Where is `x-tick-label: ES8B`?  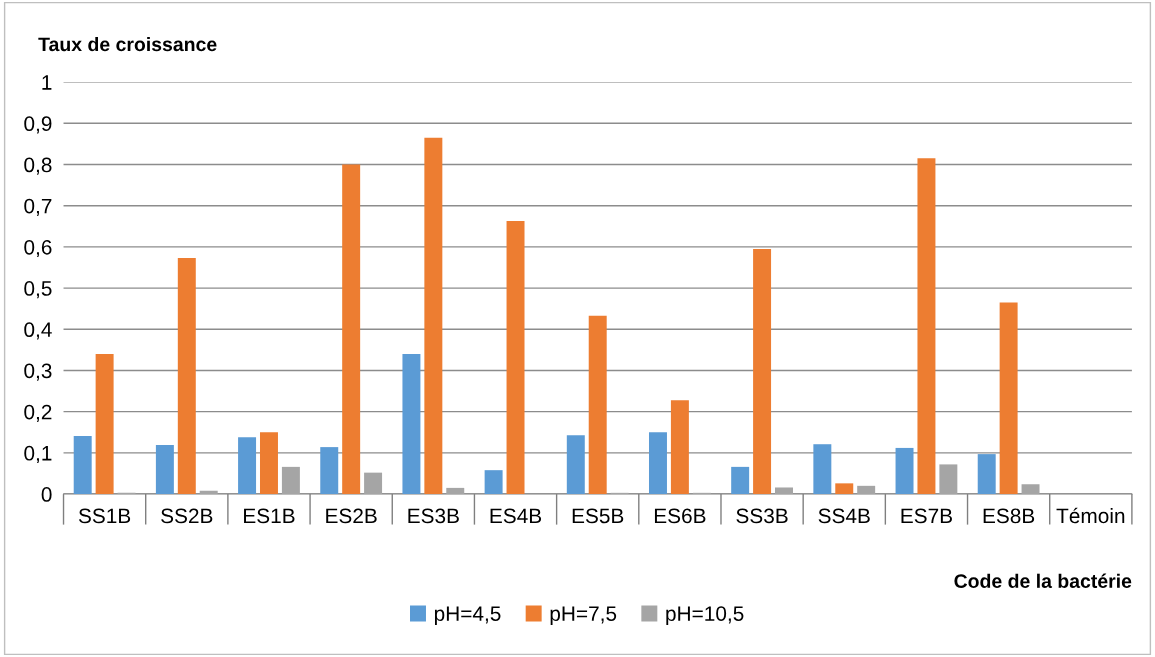 x-tick-label: ES8B is located at coordinates (1009, 516).